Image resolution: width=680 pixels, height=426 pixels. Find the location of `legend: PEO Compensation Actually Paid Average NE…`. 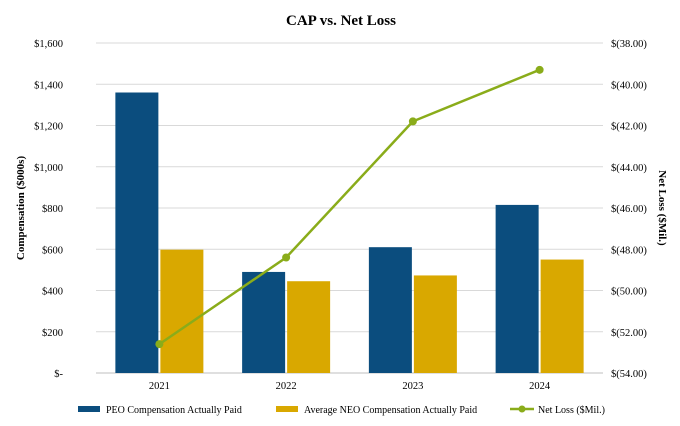

legend: PEO Compensation Actually Paid Average NE… is located at coordinates (341, 410).